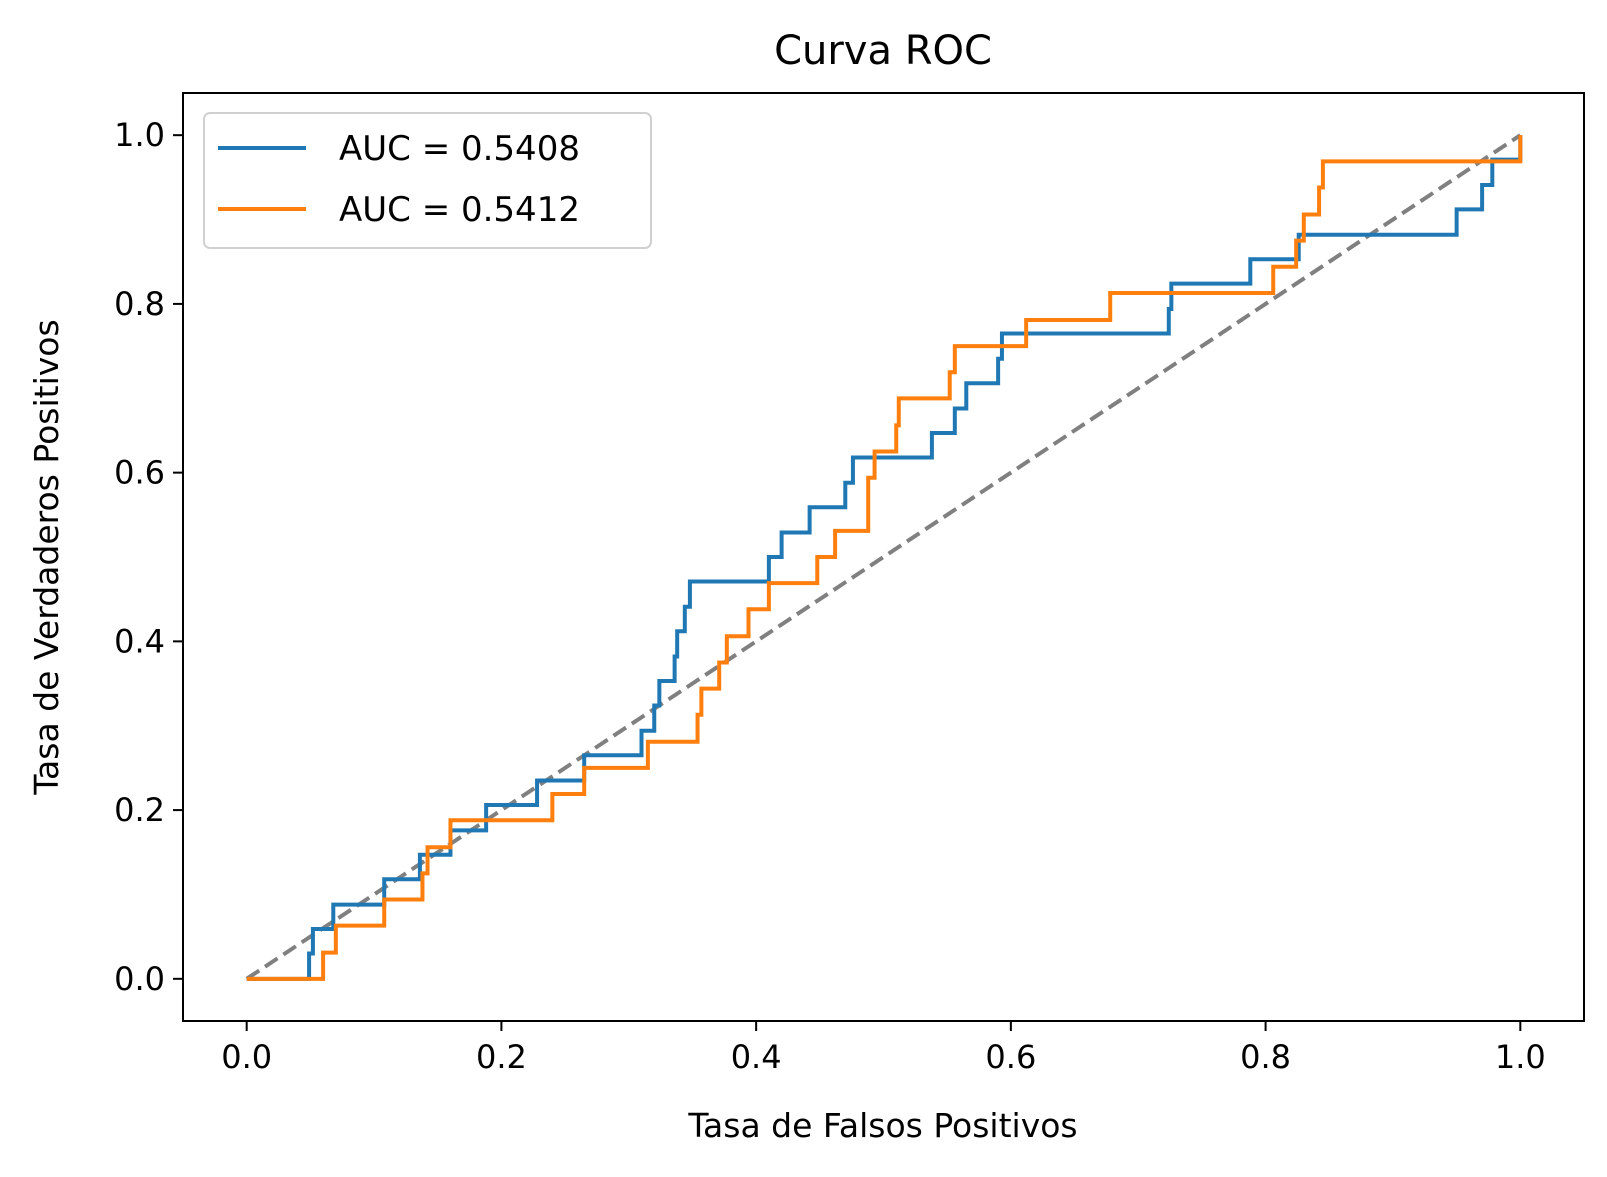 The image size is (1607, 1177). Describe the element at coordinates (139, 304) in the screenshot. I see `y-tick-label: 0.8` at that location.